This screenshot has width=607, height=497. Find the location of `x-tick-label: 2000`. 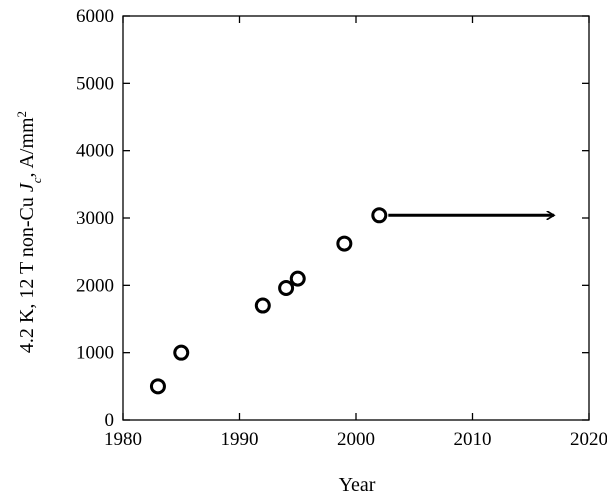

x-tick-label: 2000 is located at coordinates (356, 439).